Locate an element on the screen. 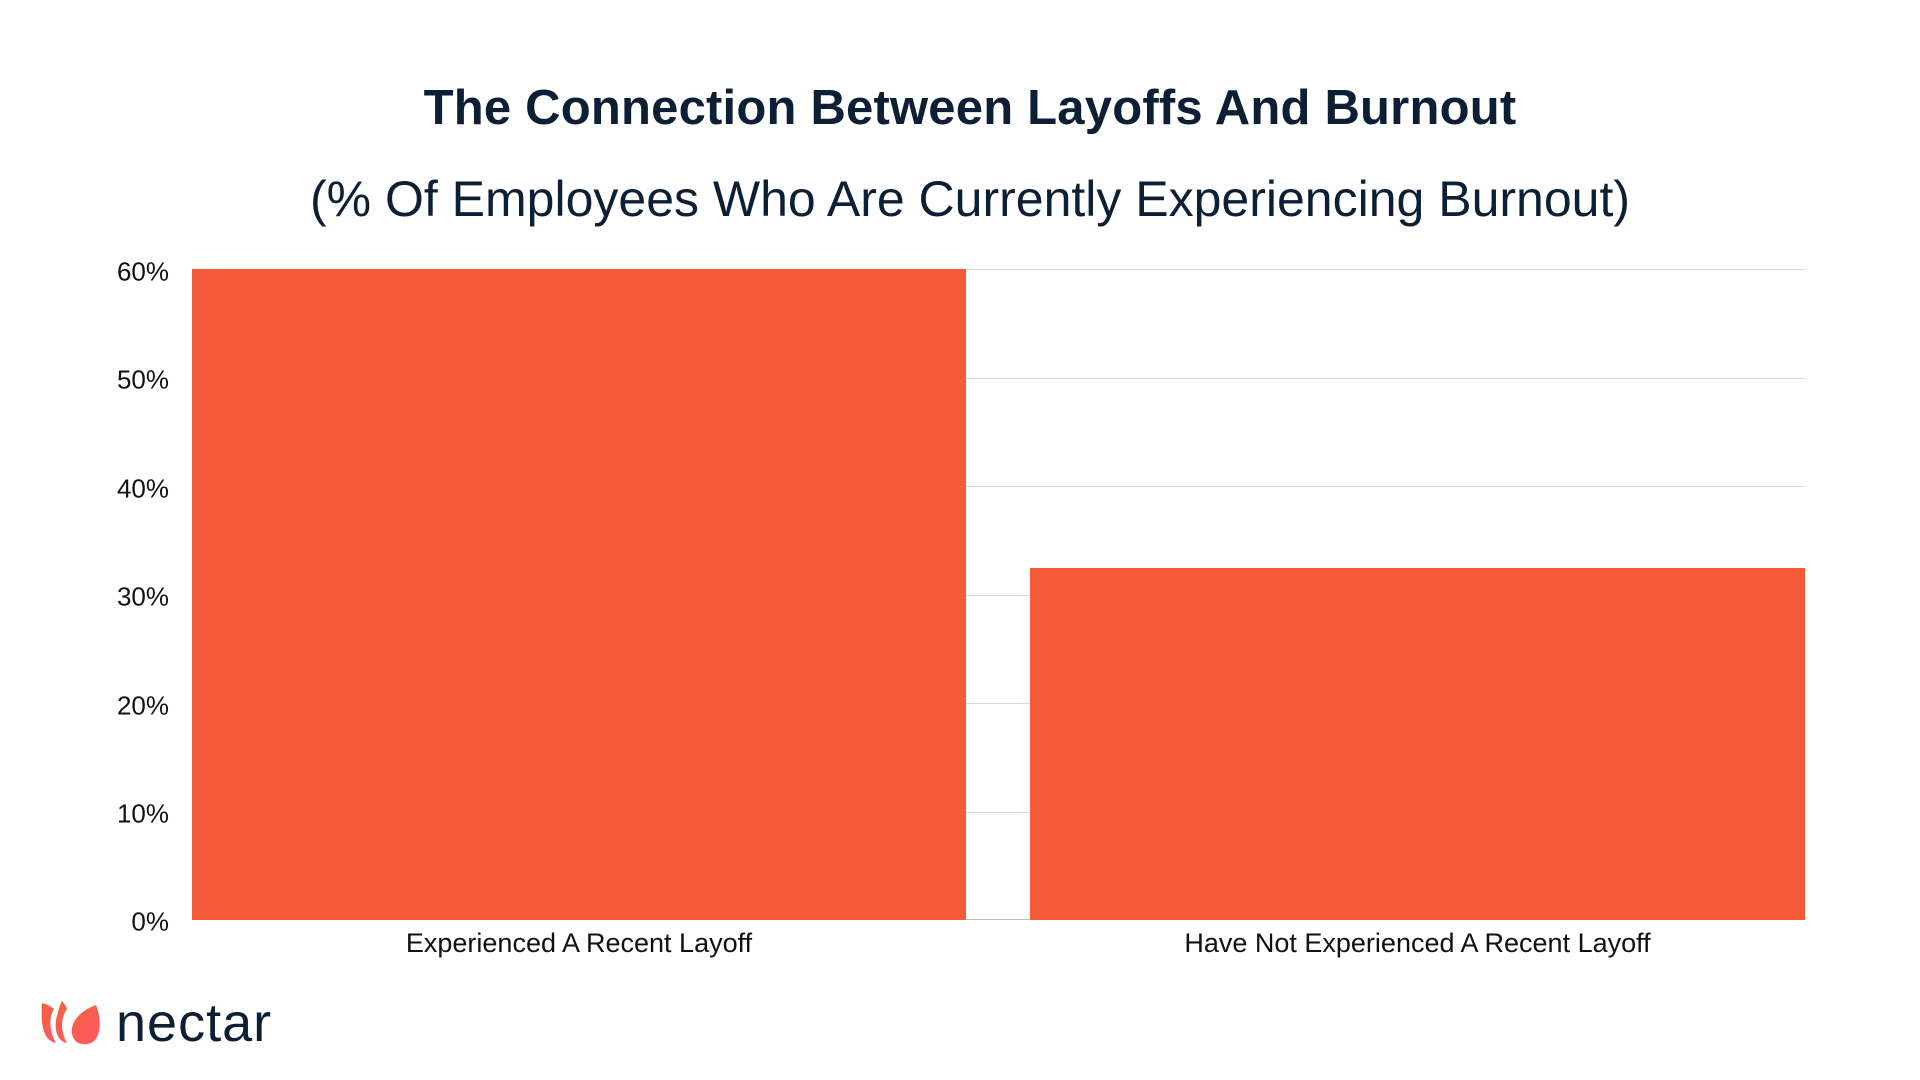 The image size is (1920, 1080). nectar-petals-icon is located at coordinates (70, 1023).